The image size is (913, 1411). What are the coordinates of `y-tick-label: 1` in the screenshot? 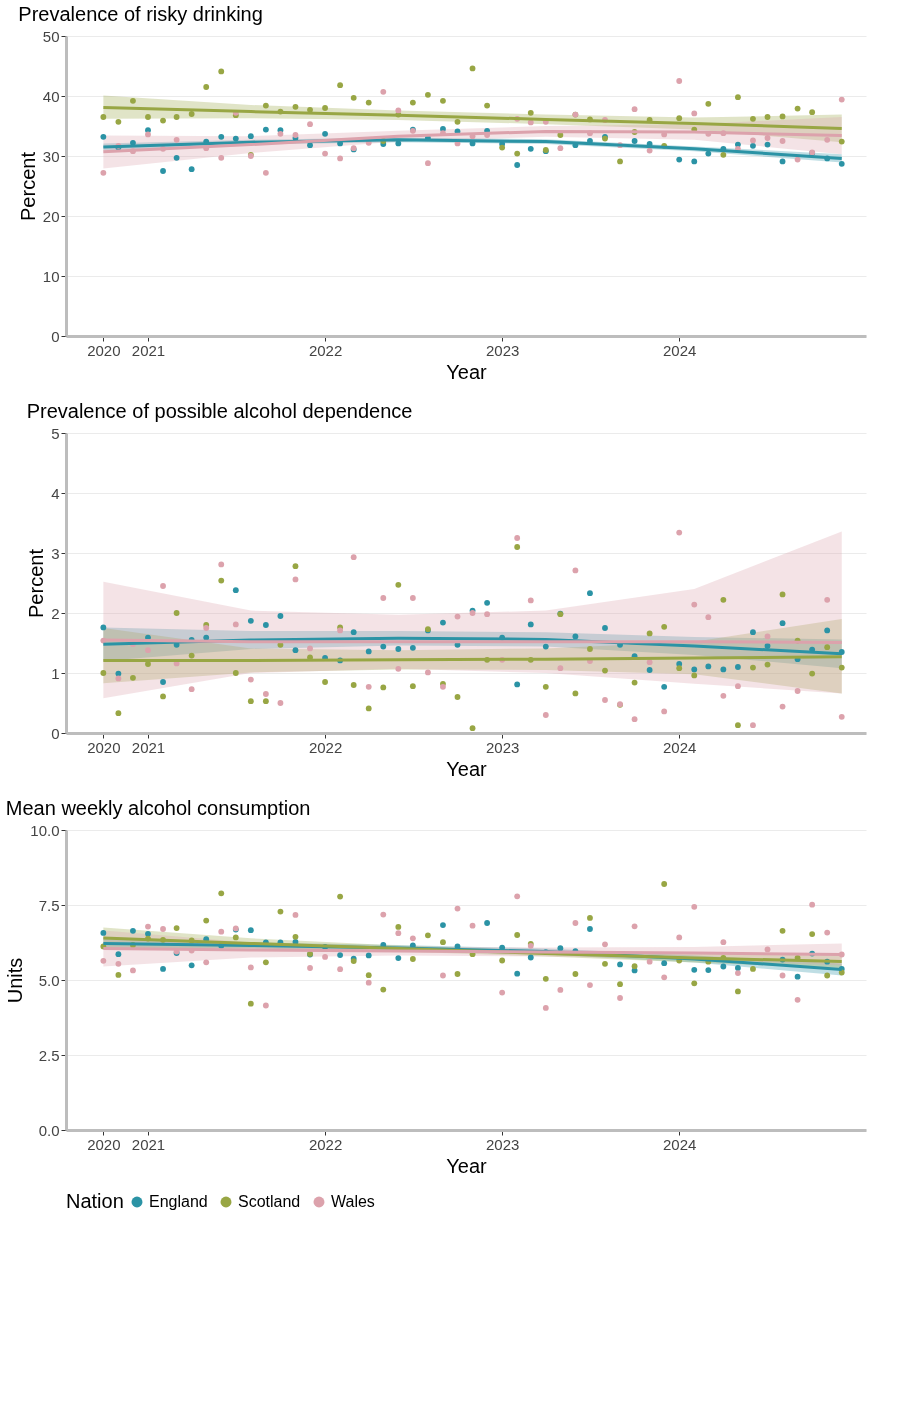 It's located at (55, 673).